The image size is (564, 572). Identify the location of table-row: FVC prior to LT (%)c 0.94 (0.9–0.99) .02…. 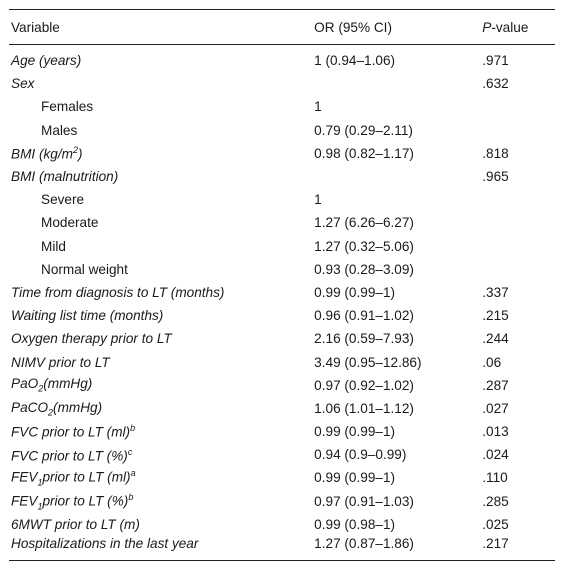
(282, 454).